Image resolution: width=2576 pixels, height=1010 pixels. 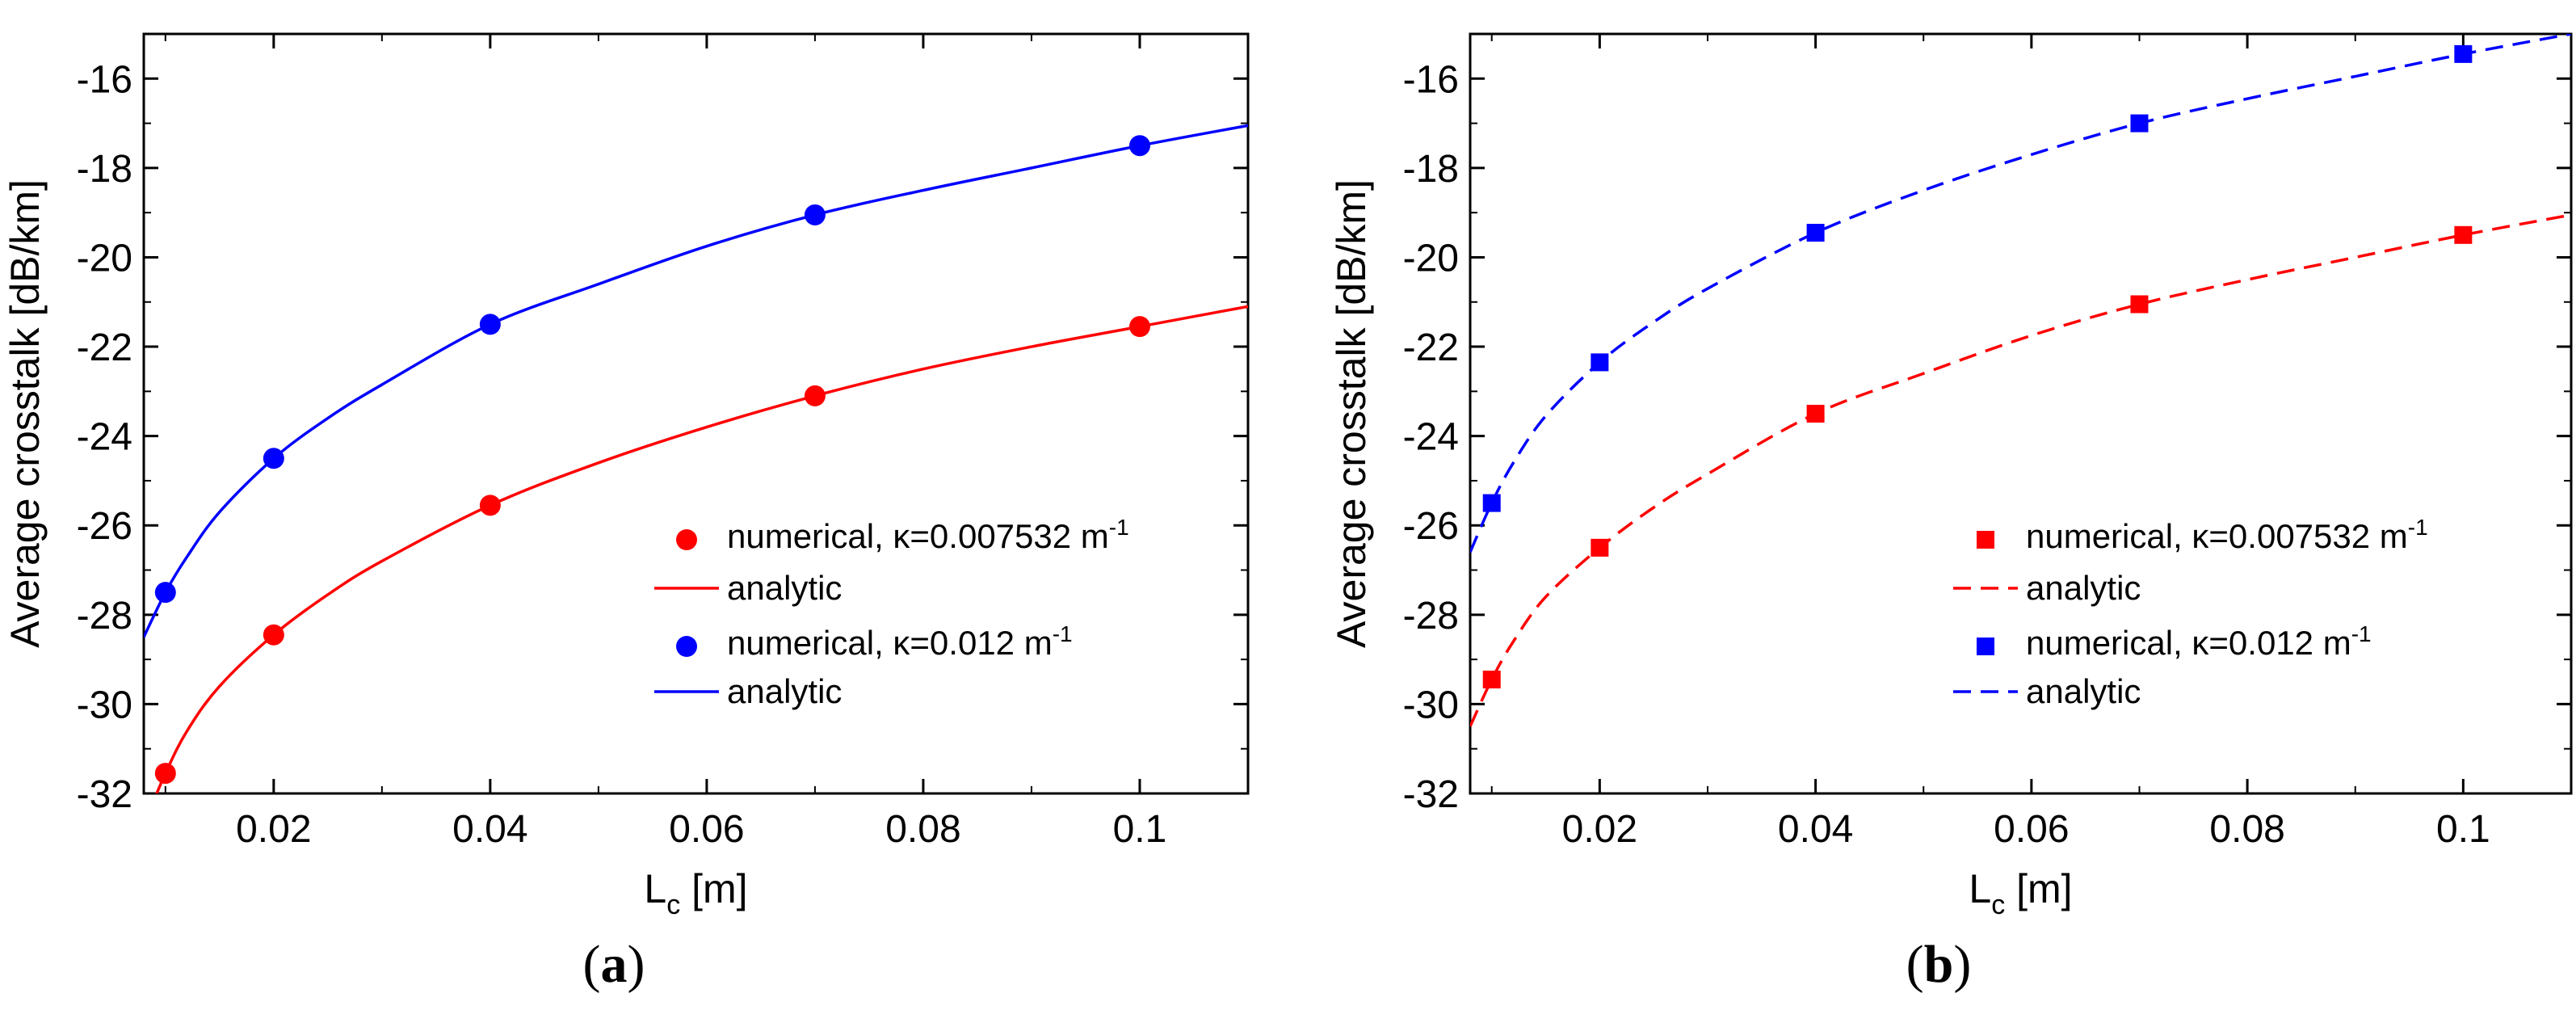 I want to click on panel-label-letter: a, so click(x=614, y=964).